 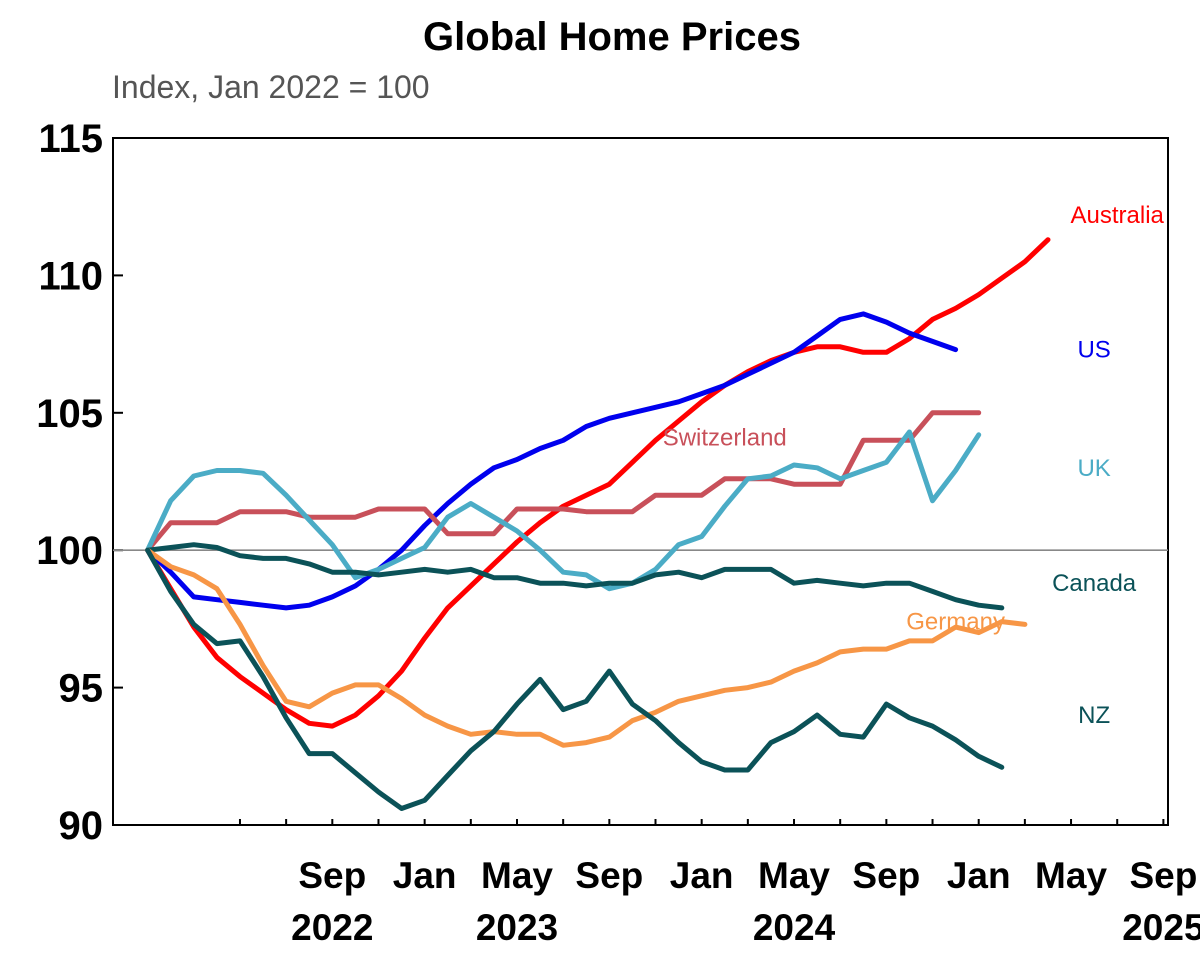 I want to click on y-tick-label: 90, so click(x=81, y=826).